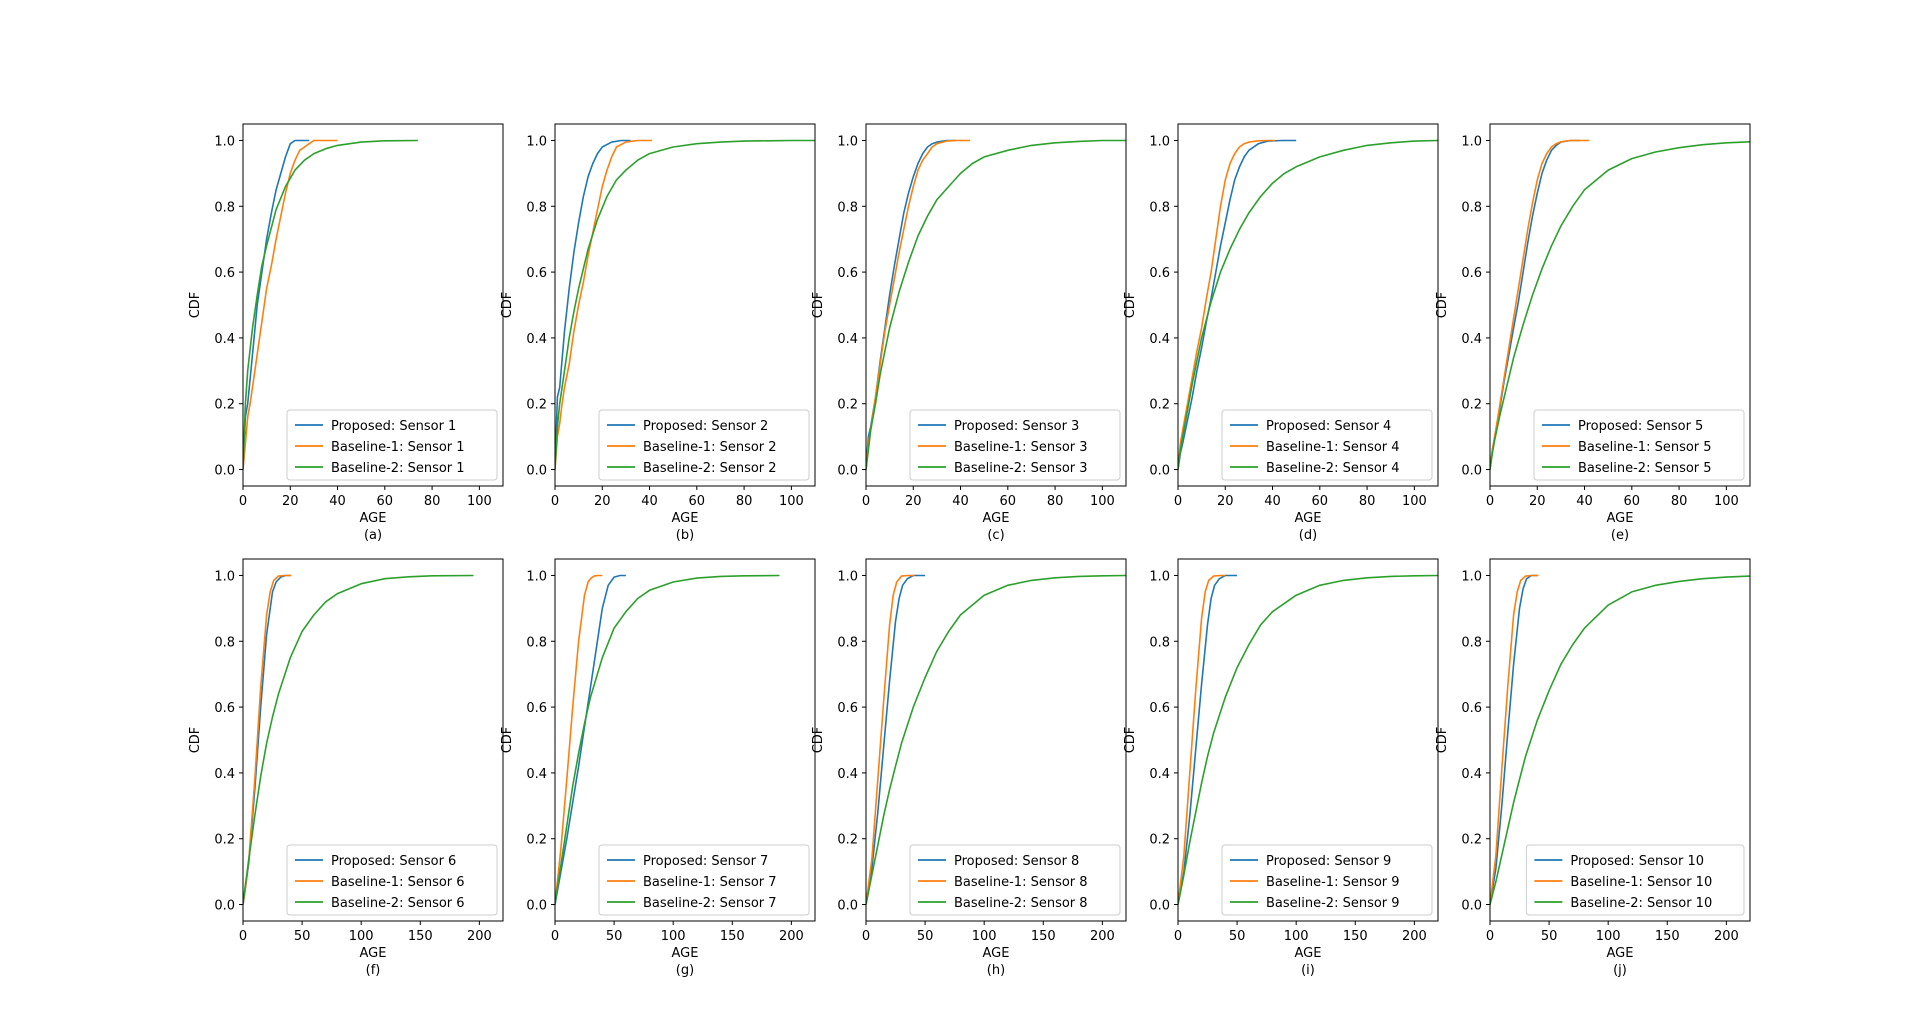  I want to click on panel-caption: (e), so click(1620, 535).